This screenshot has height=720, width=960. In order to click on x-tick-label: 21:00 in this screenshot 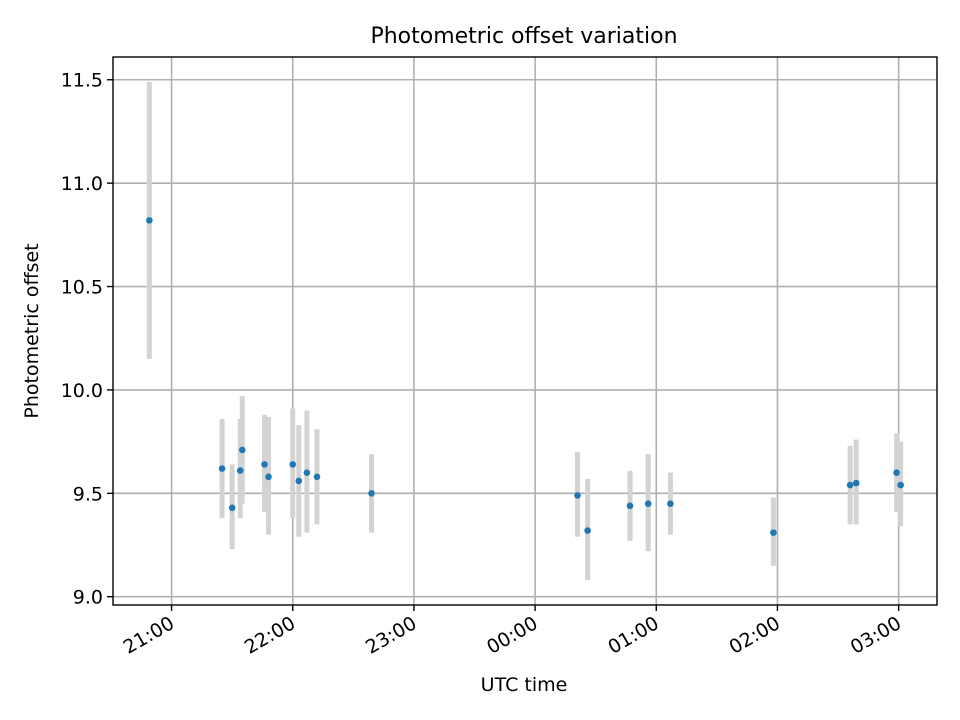, I will do `click(149, 635)`.